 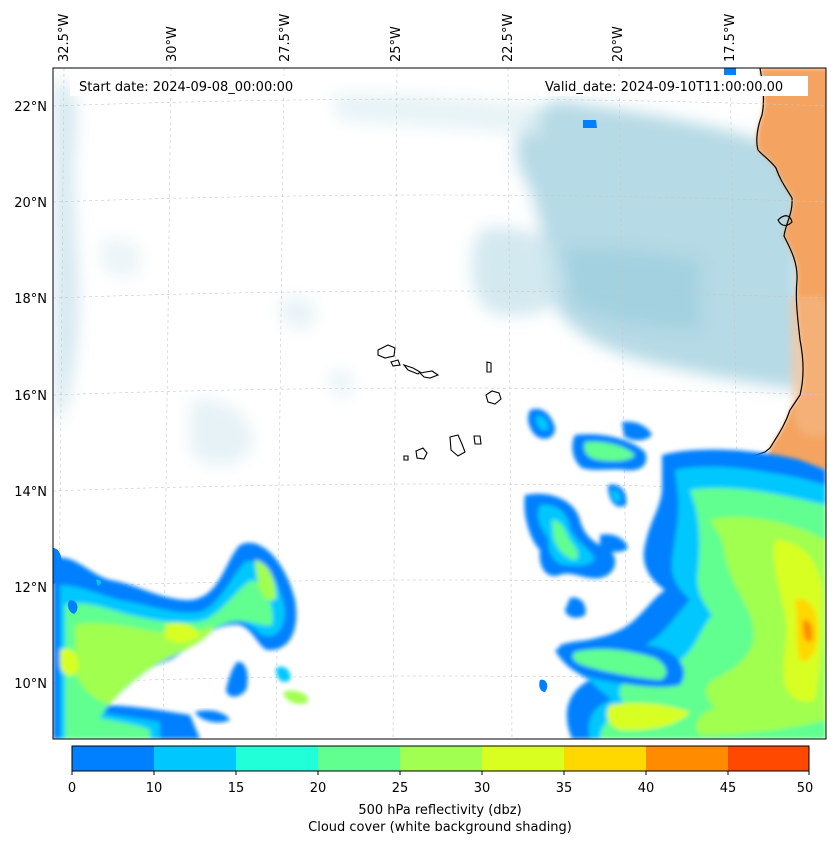 I want to click on lat-label-18n: 18°N, so click(x=30, y=299).